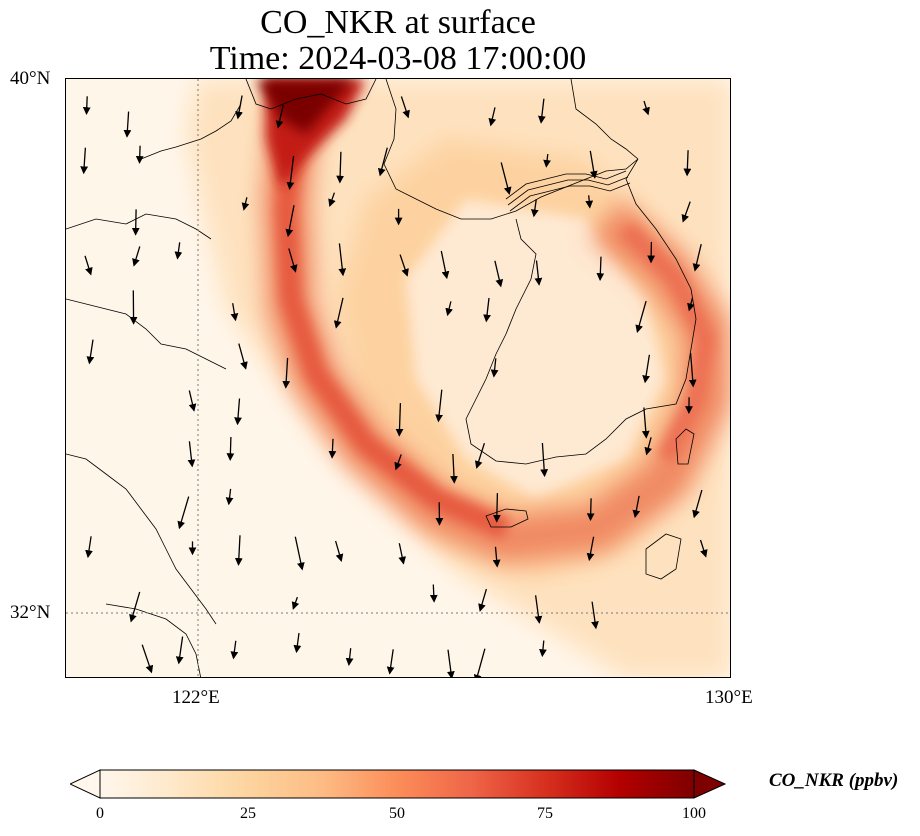 The height and width of the screenshot is (836, 920). What do you see at coordinates (30, 612) in the screenshot?
I see `lat-label-32n: 32°N` at bounding box center [30, 612].